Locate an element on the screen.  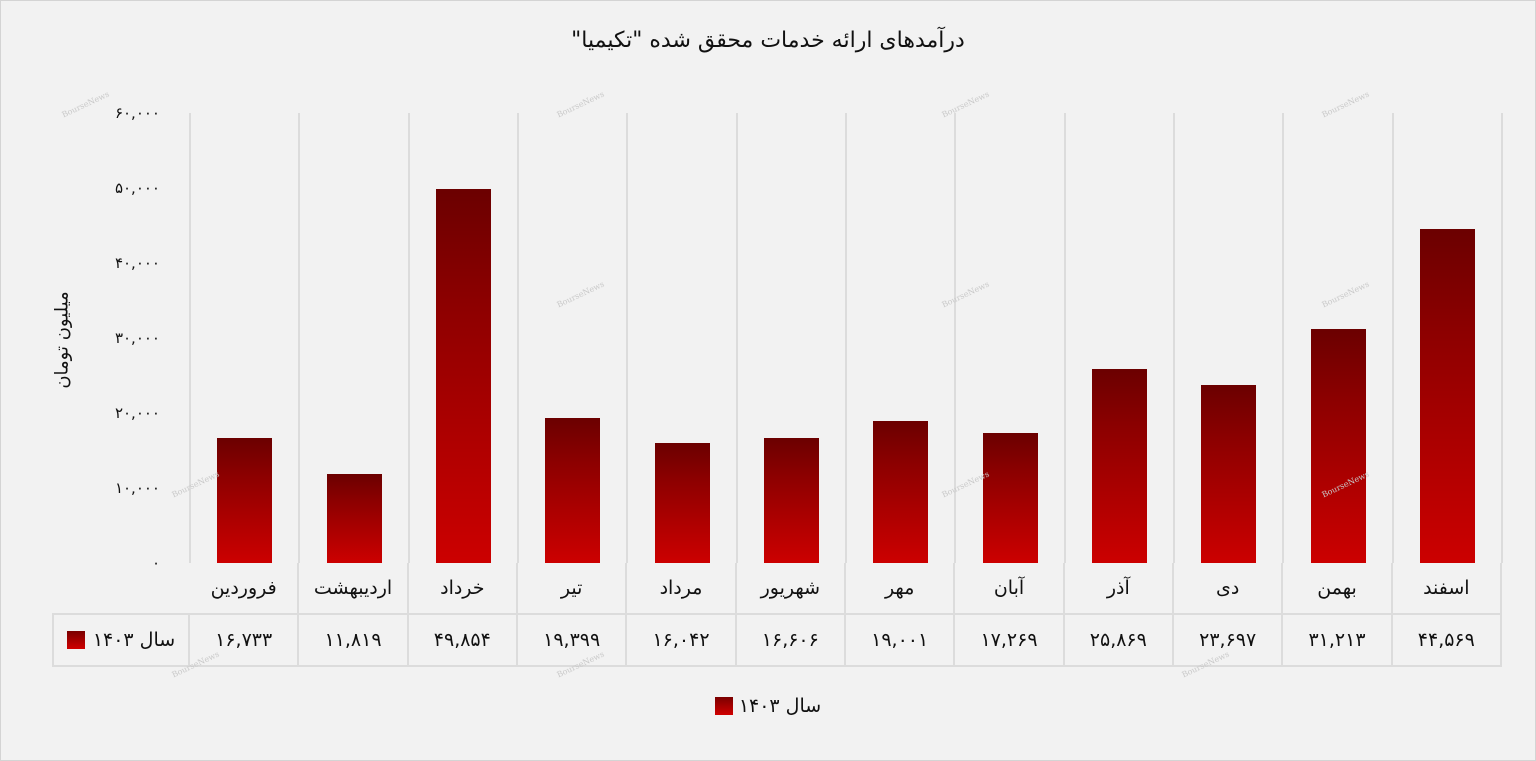
month-header: آذر is located at coordinates (1119, 588).